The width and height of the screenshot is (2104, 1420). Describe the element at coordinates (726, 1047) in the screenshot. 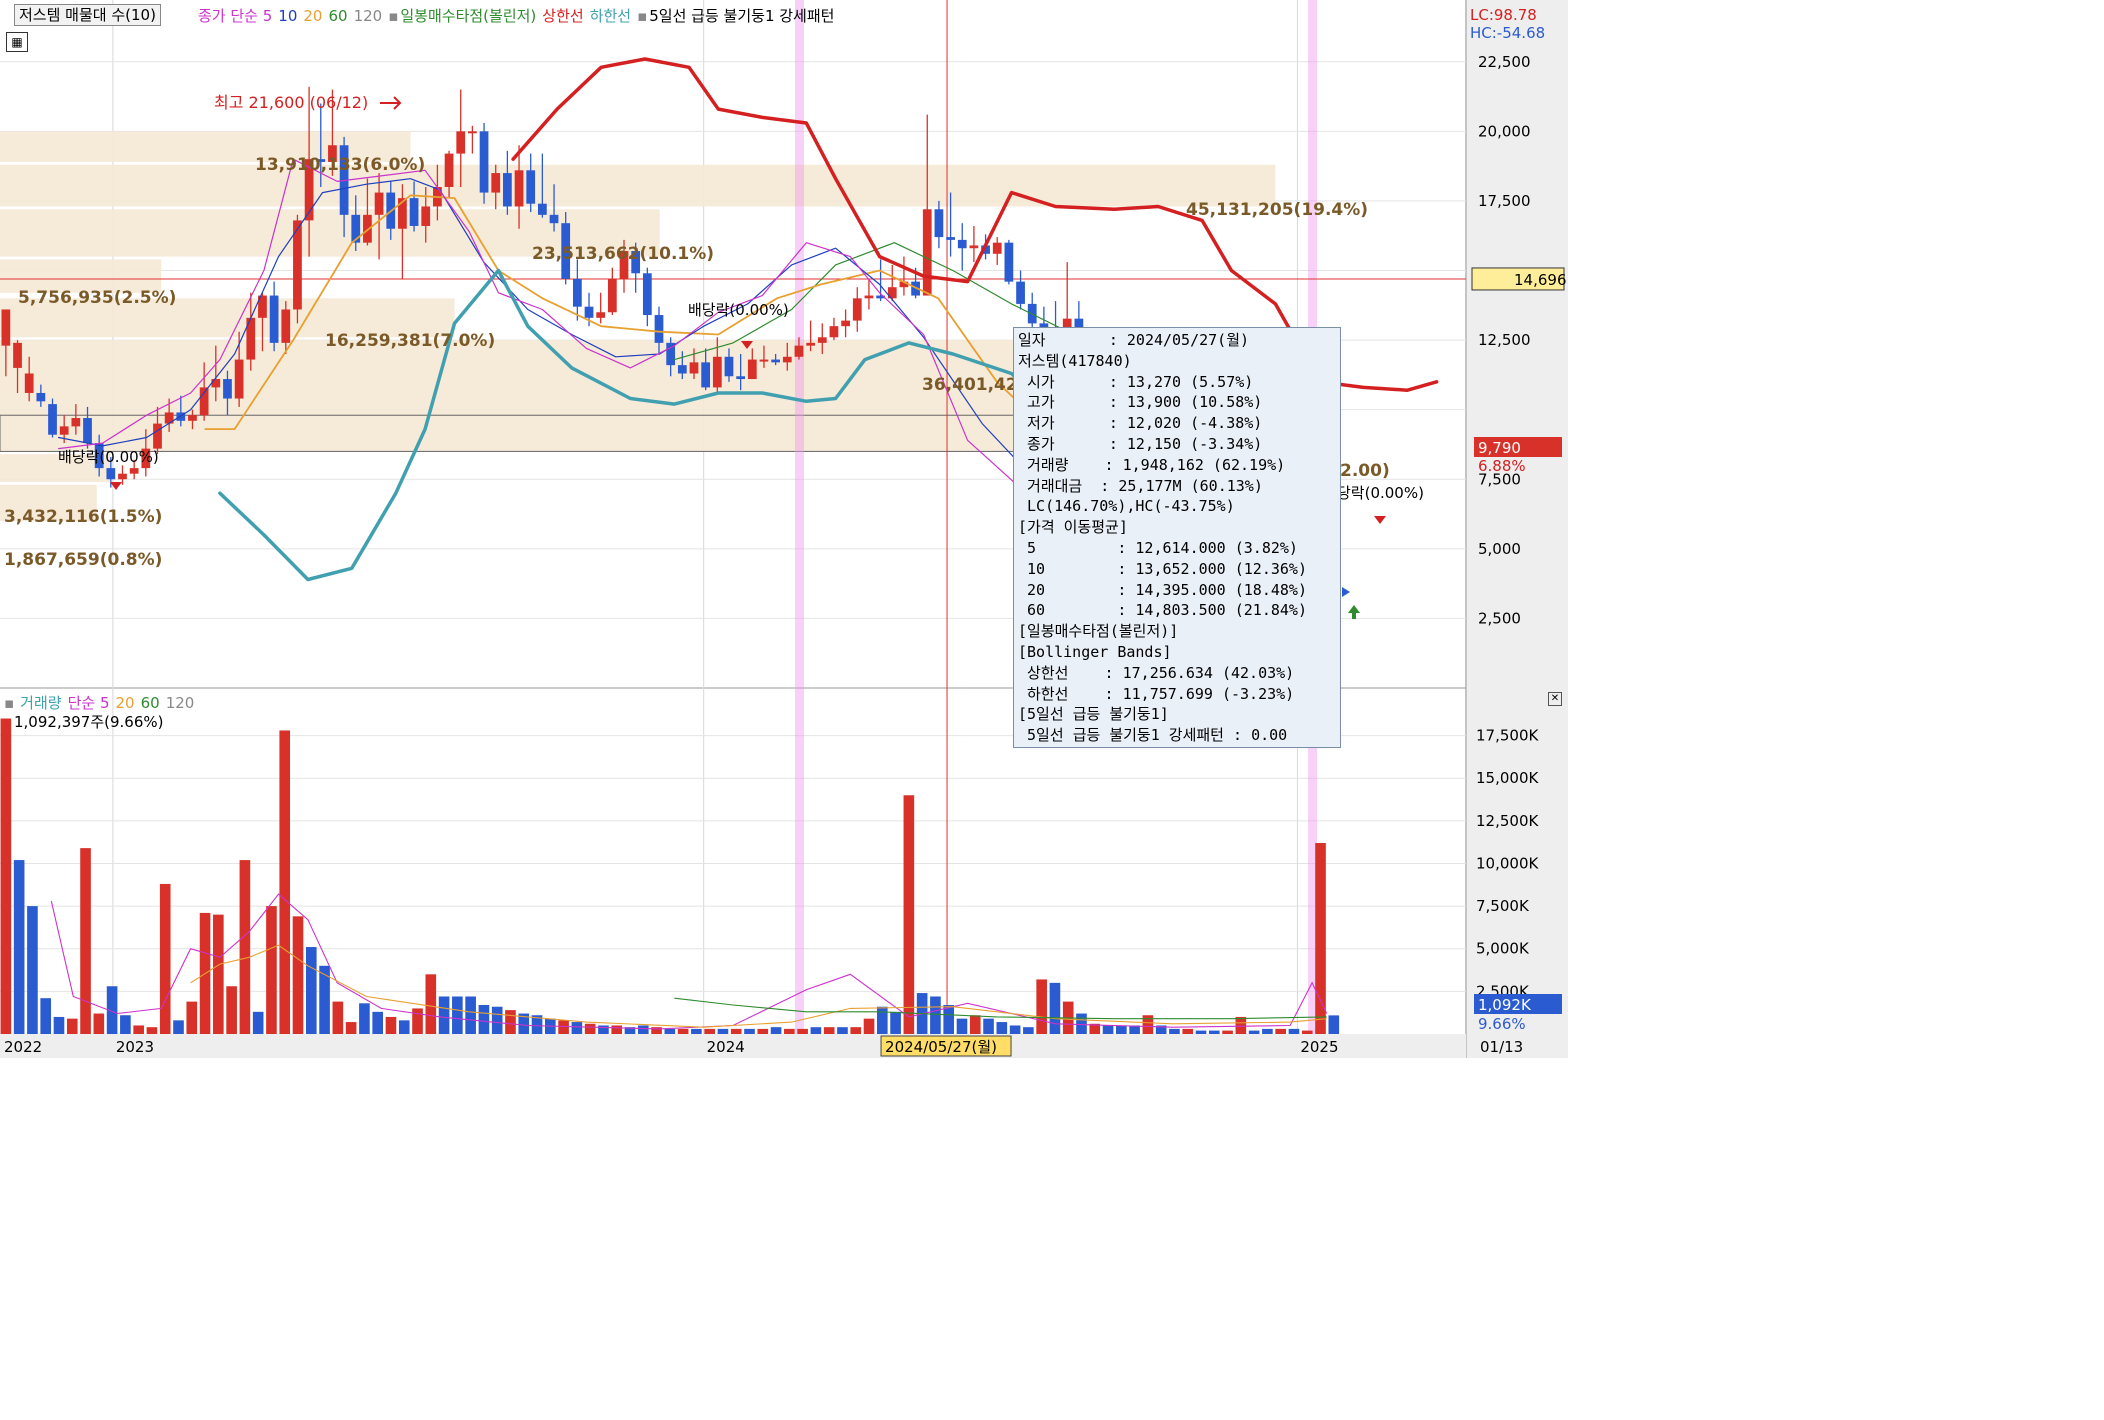

I see `x-tick-label: 2024` at that location.